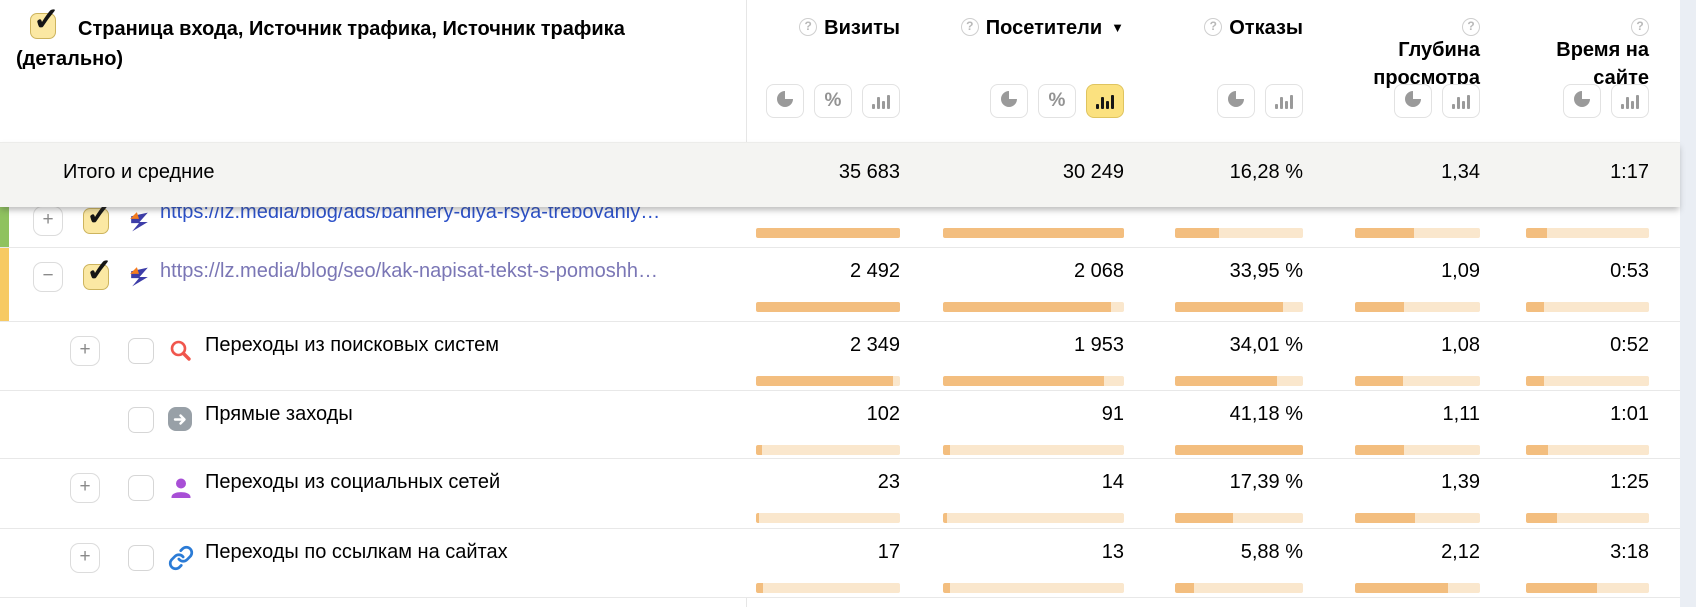 This screenshot has width=1696, height=607. Describe the element at coordinates (1629, 552) in the screenshot. I see `metric-value: 3:18` at that location.